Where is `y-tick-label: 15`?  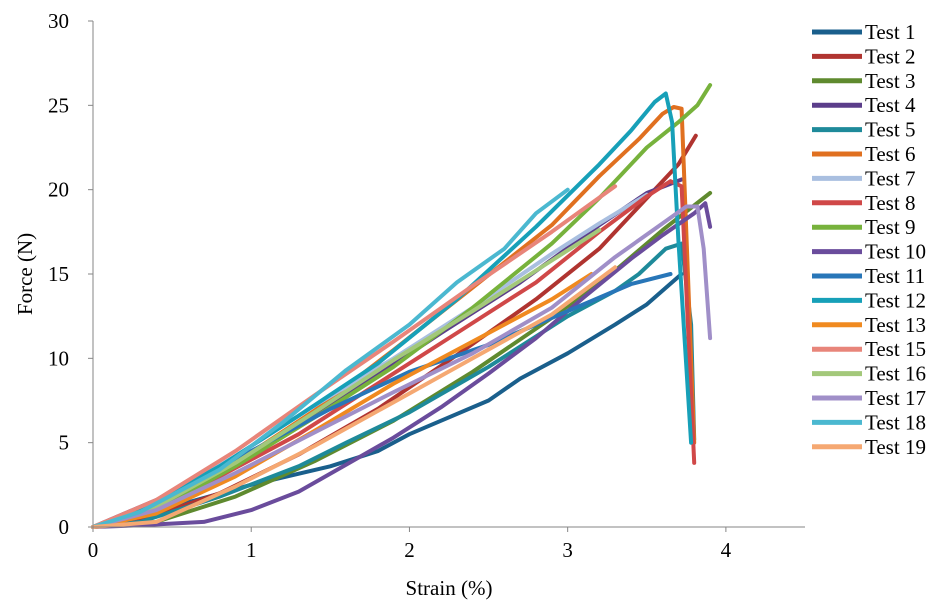 y-tick-label: 15 is located at coordinates (58, 274).